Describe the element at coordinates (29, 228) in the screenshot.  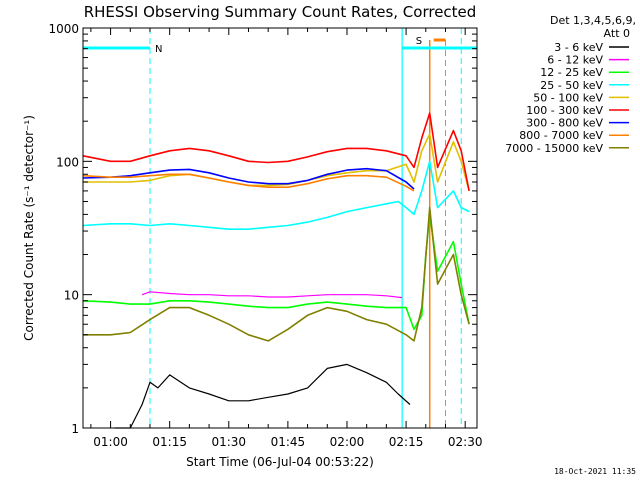
I see `y-axis-label: Corrected Count Rate (s⁻¹ detector⁻¹)` at that location.